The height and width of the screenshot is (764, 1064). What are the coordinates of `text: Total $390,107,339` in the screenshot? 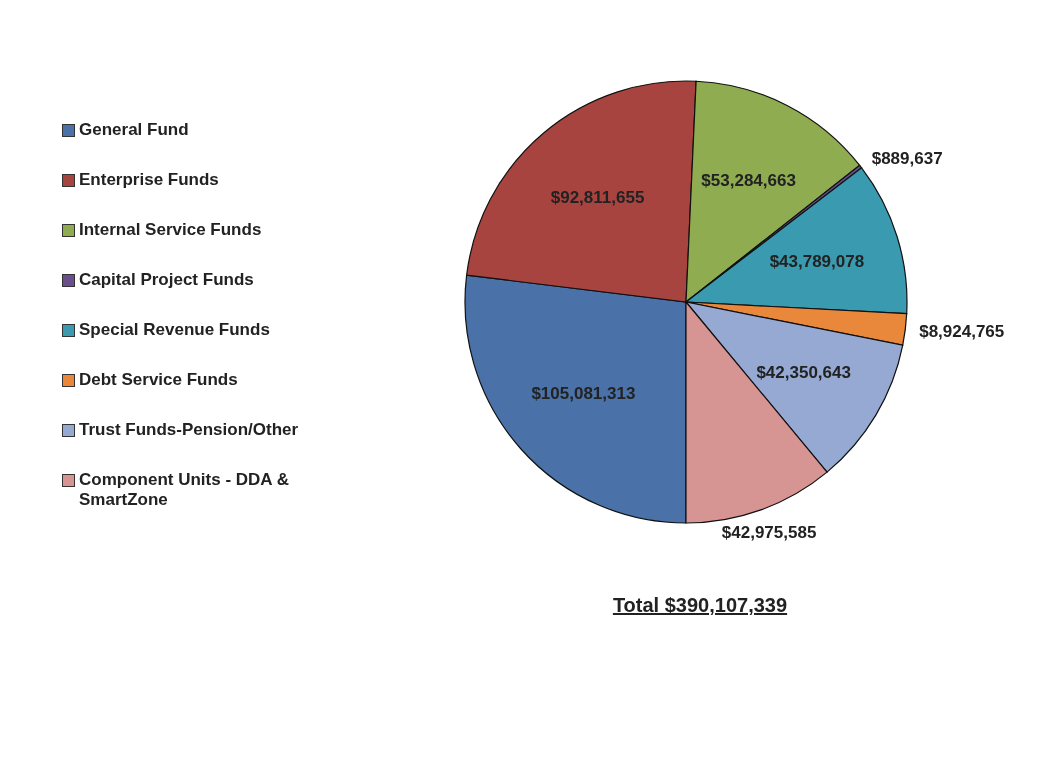 It's located at (700, 605).